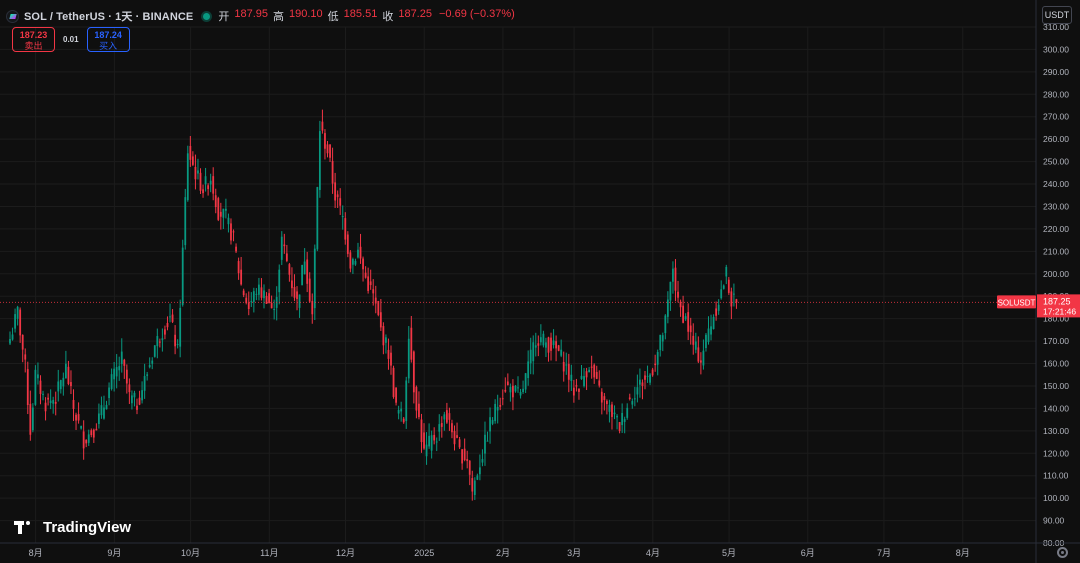  What do you see at coordinates (108, 39) in the screenshot?
I see `buy-button: 187.24 买入` at bounding box center [108, 39].